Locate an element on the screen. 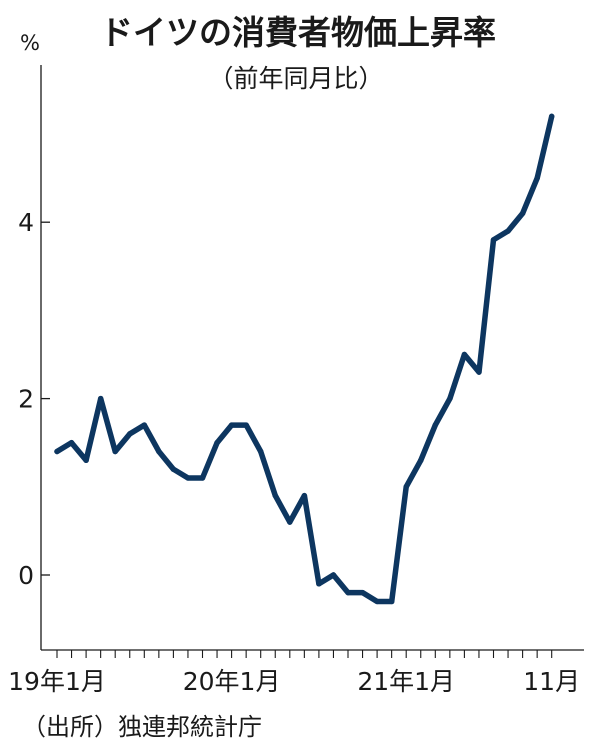 This screenshot has height=756, width=596. y-tick-label: 0 is located at coordinates (26, 575).